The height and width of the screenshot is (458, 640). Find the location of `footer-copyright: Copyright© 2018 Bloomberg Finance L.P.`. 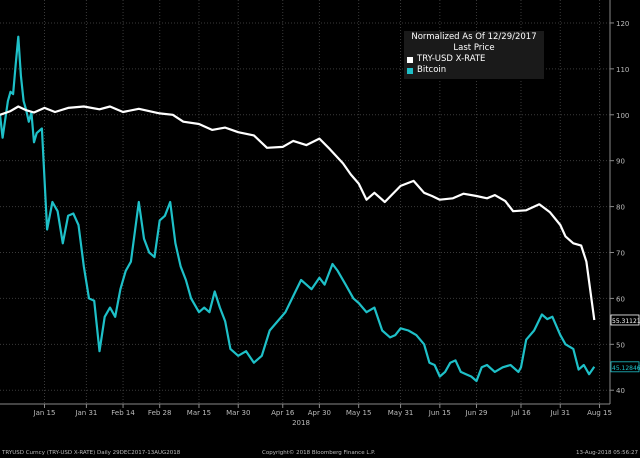

footer-copyright: Copyright© 2018 Bloomberg Finance L.P. is located at coordinates (319, 453).